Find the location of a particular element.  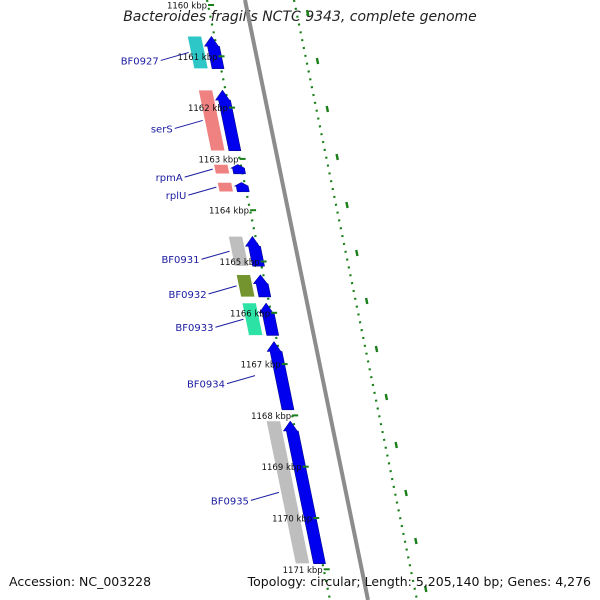

gene-label: rplU is located at coordinates (176, 196).